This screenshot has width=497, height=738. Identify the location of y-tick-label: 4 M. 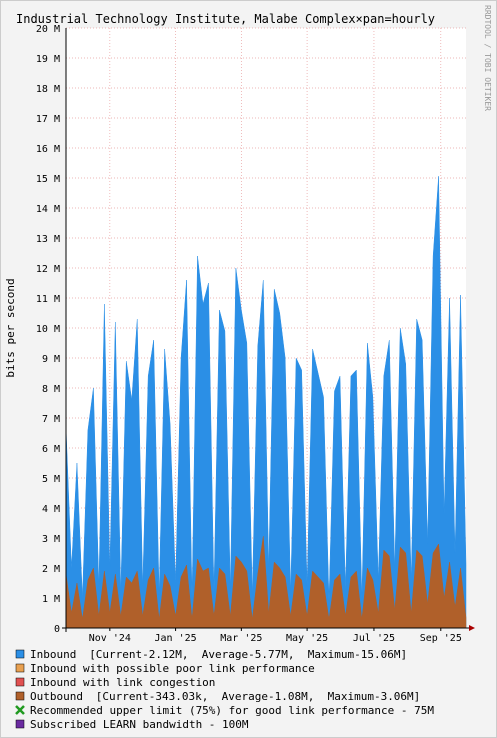
(51, 509).